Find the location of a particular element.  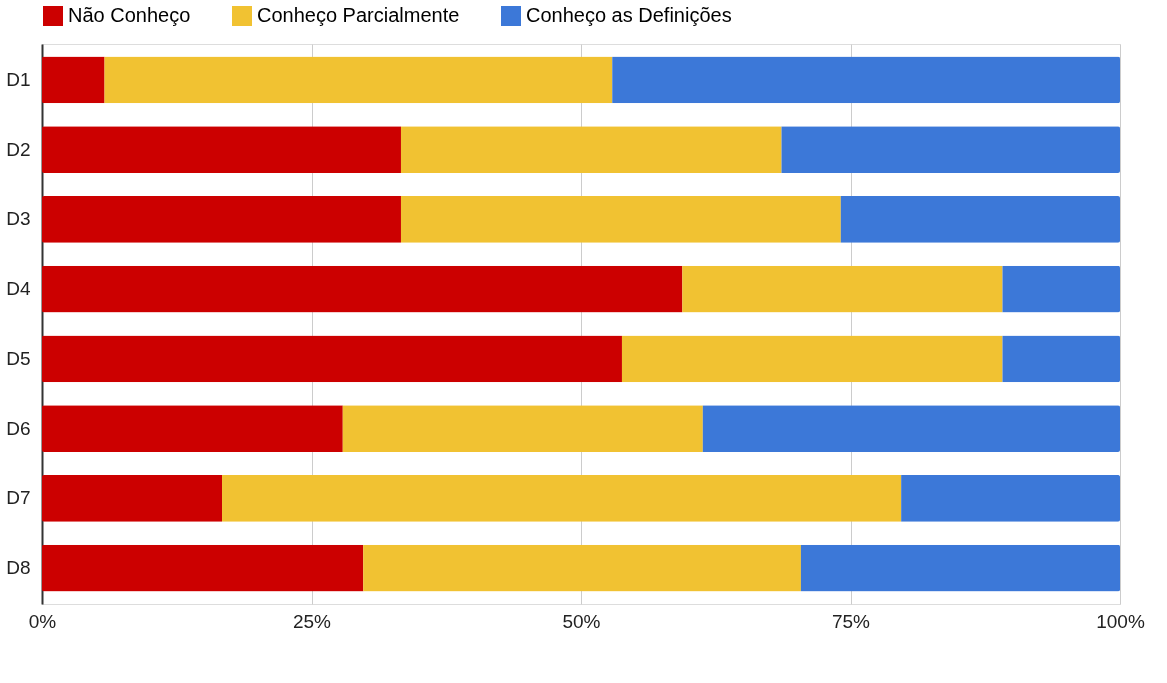

y-tick-label: D7 is located at coordinates (18, 498).